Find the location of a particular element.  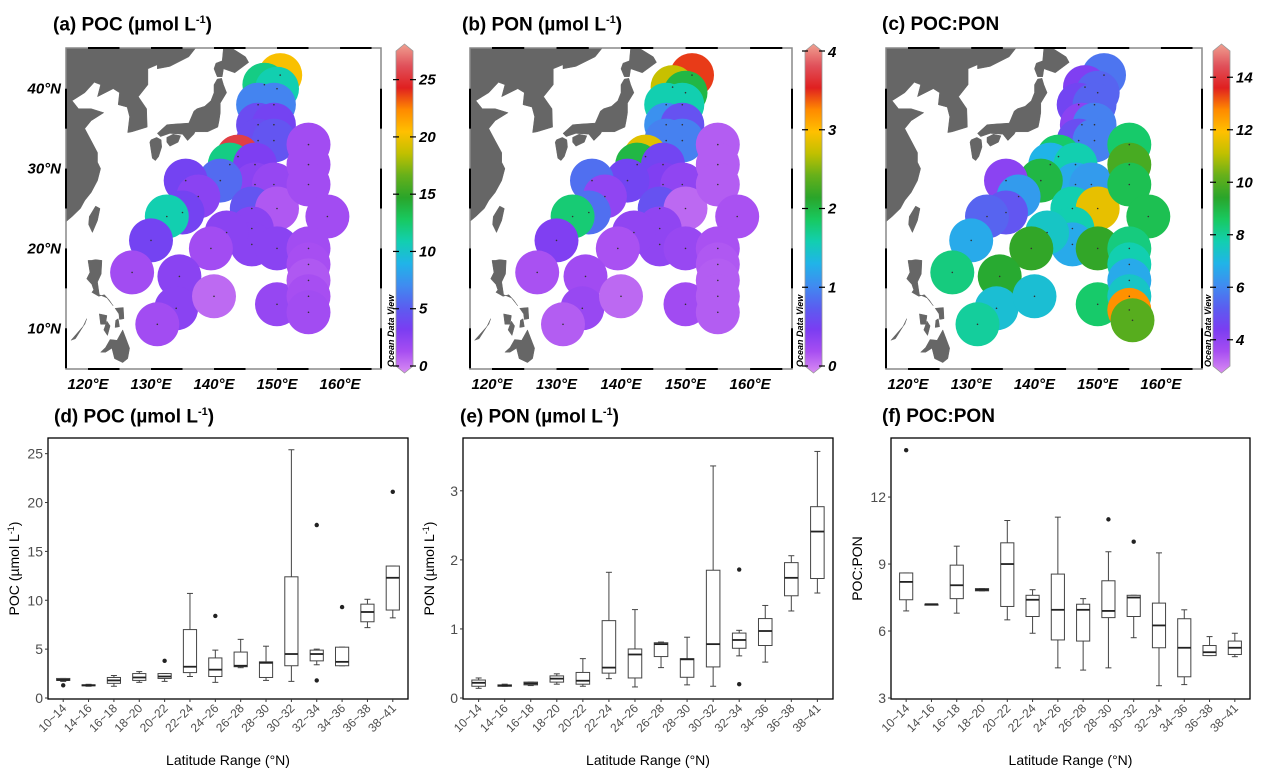

x-tick-label: 24~26 is located at coordinates (624, 718).